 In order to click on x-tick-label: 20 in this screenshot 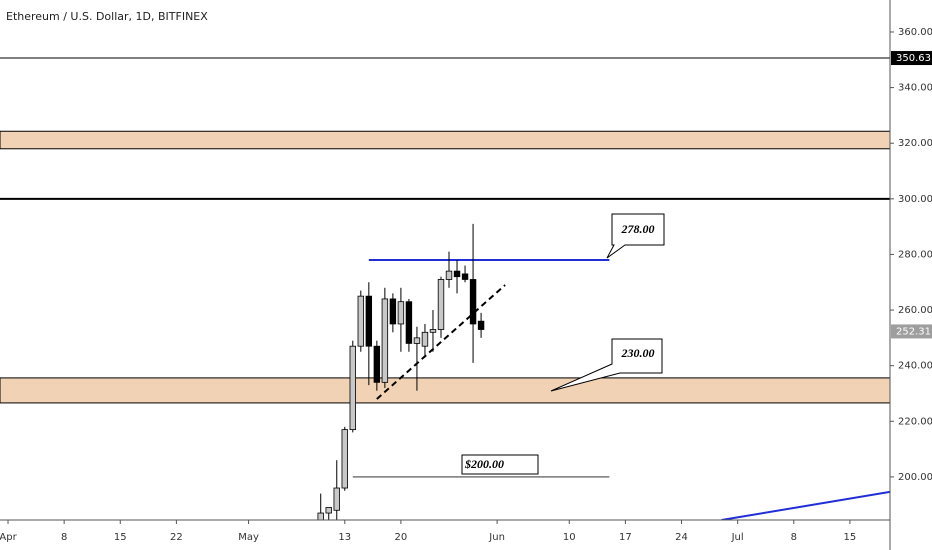, I will do `click(401, 537)`.